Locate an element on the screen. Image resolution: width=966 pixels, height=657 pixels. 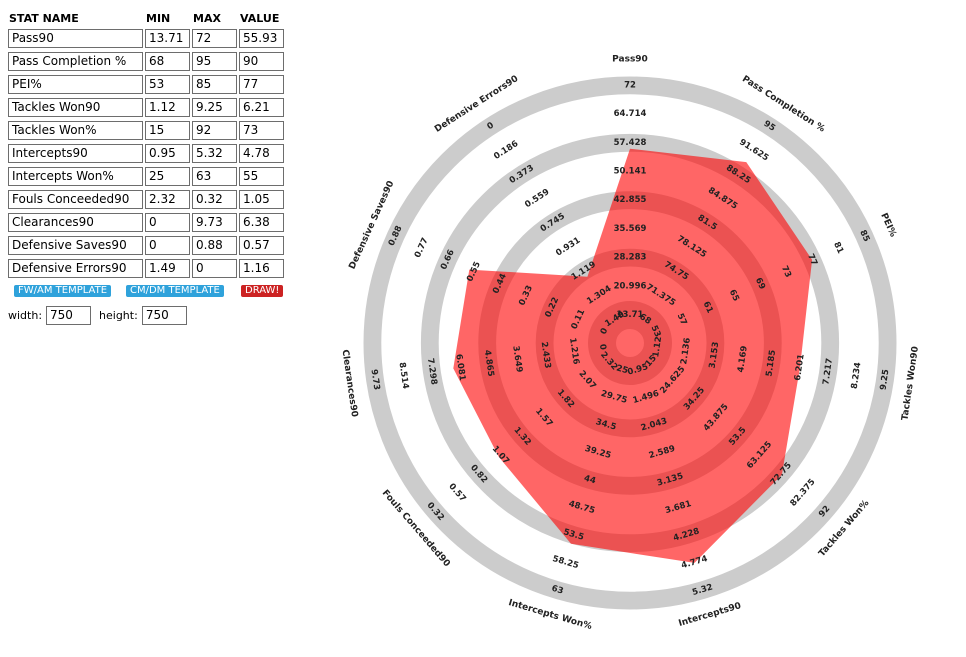
max-input: 85 is located at coordinates (214, 84).